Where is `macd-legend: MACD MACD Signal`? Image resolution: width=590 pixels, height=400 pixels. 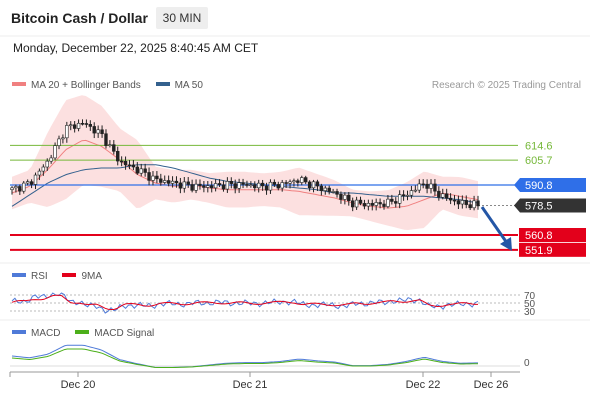
macd-legend: MACD MACD Signal is located at coordinates (89, 333).